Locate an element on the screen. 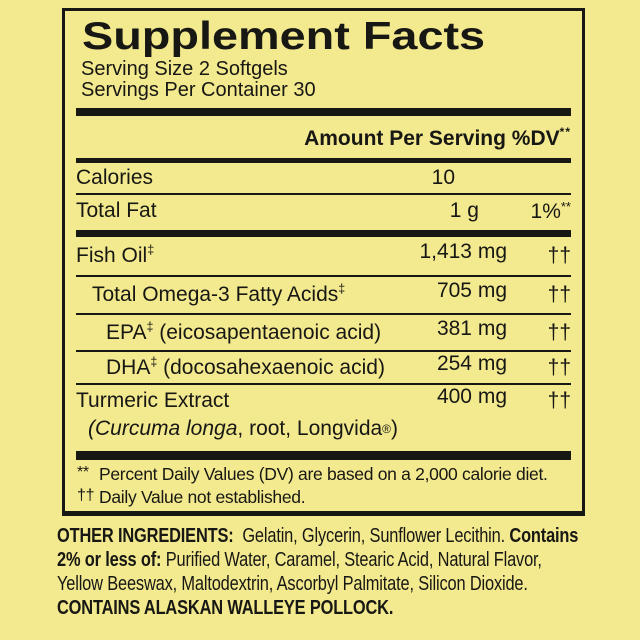 This screenshot has height=640, width=640. botanical-name: (Curcuma longa is located at coordinates (163, 428).